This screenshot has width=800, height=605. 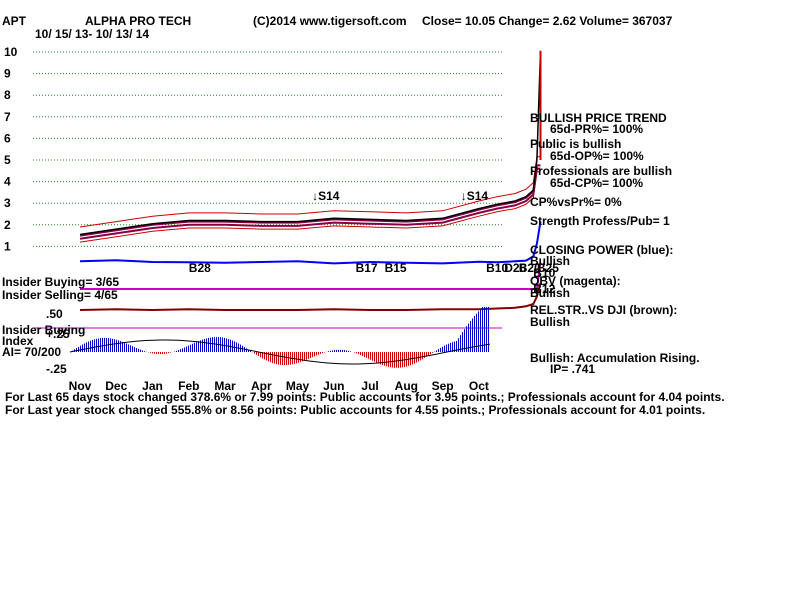 What do you see at coordinates (92, 34) in the screenshot?
I see `header-date-range: 10/ 15/ 13- 10/ 13/ 14` at bounding box center [92, 34].